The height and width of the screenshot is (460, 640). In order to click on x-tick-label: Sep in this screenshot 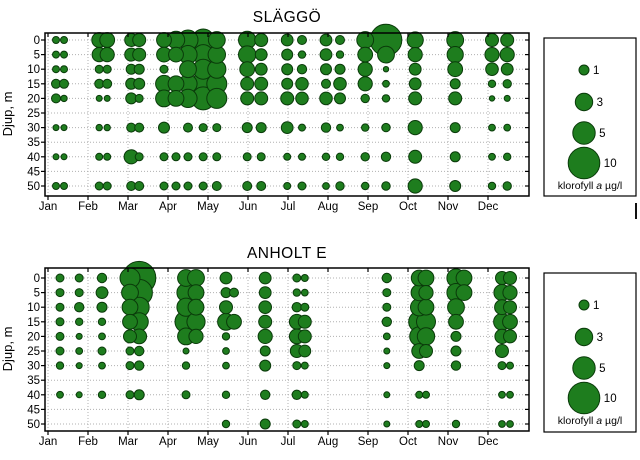, I will do `click(368, 442)`.